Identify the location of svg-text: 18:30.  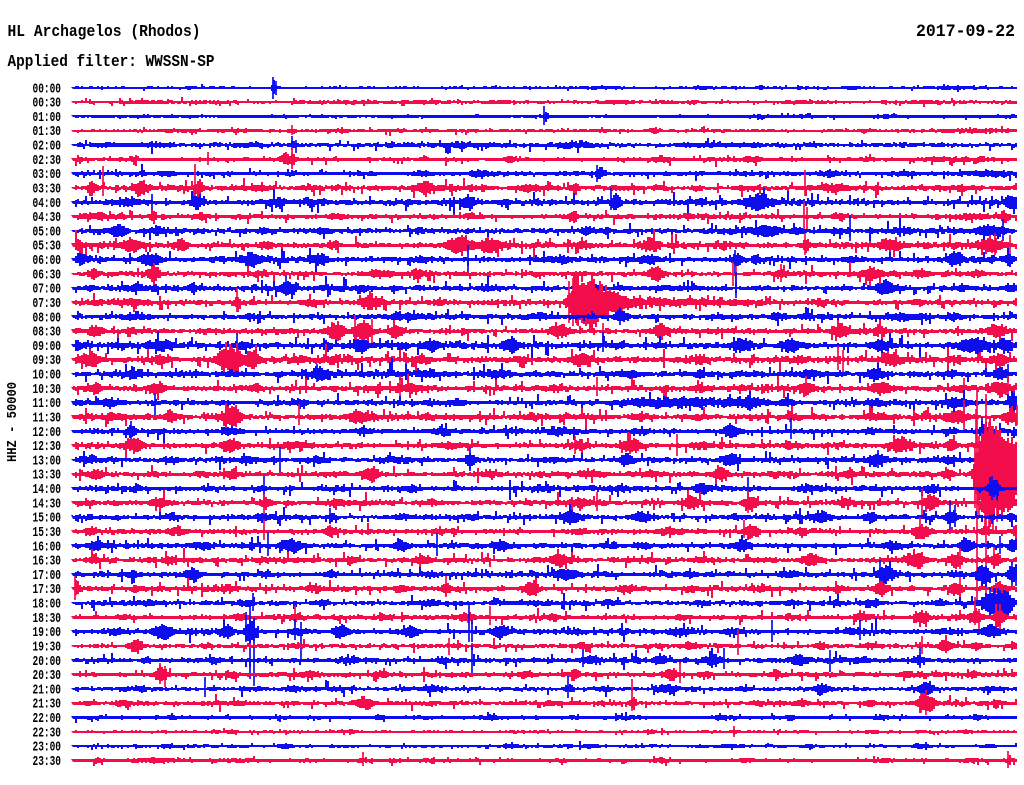
(47, 619).